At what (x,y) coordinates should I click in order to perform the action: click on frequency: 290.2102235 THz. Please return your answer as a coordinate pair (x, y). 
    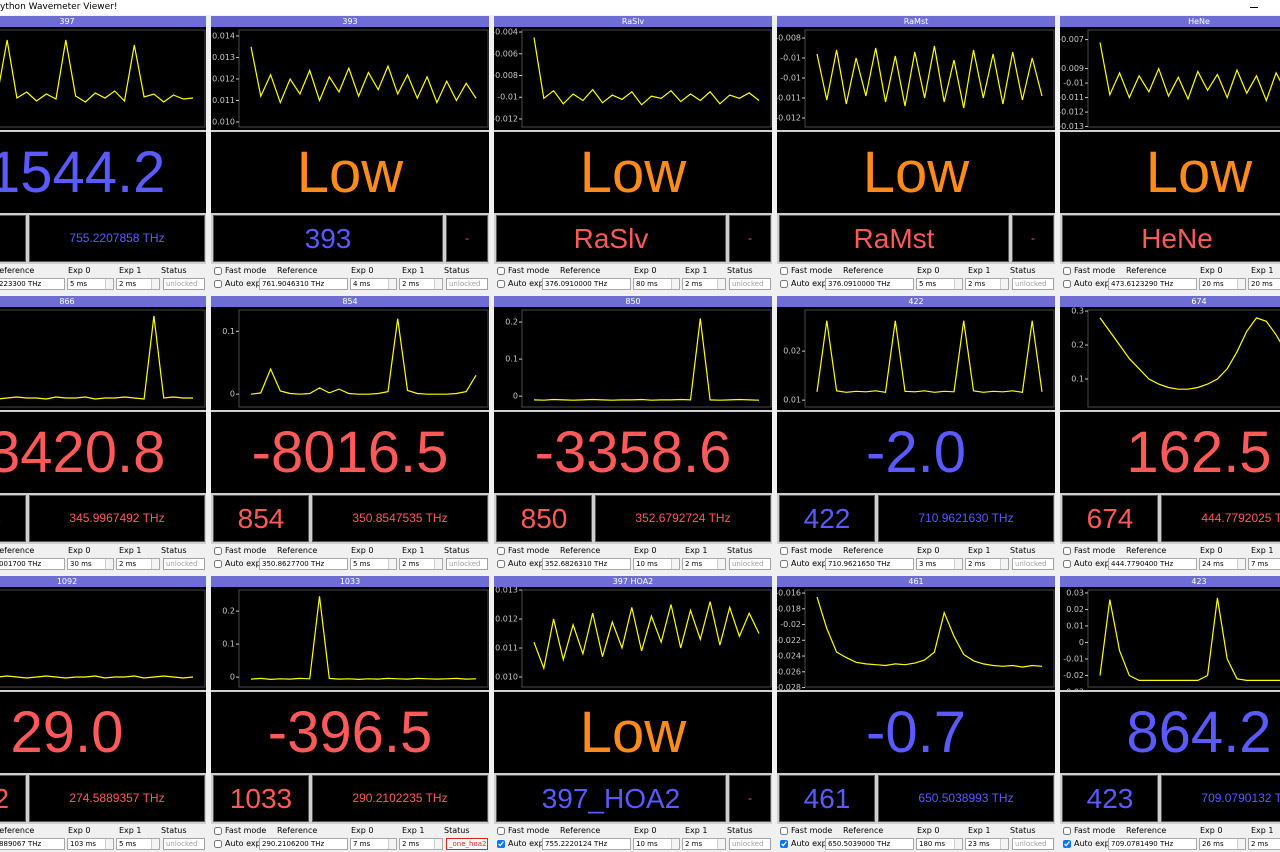
    Looking at the image, I should click on (400, 798).